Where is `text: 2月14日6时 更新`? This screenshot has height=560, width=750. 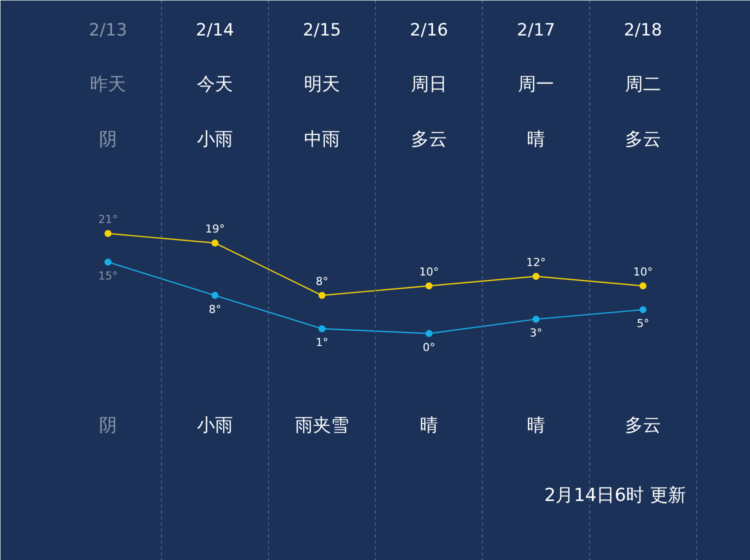 text: 2月14日6时 更新 is located at coordinates (615, 495).